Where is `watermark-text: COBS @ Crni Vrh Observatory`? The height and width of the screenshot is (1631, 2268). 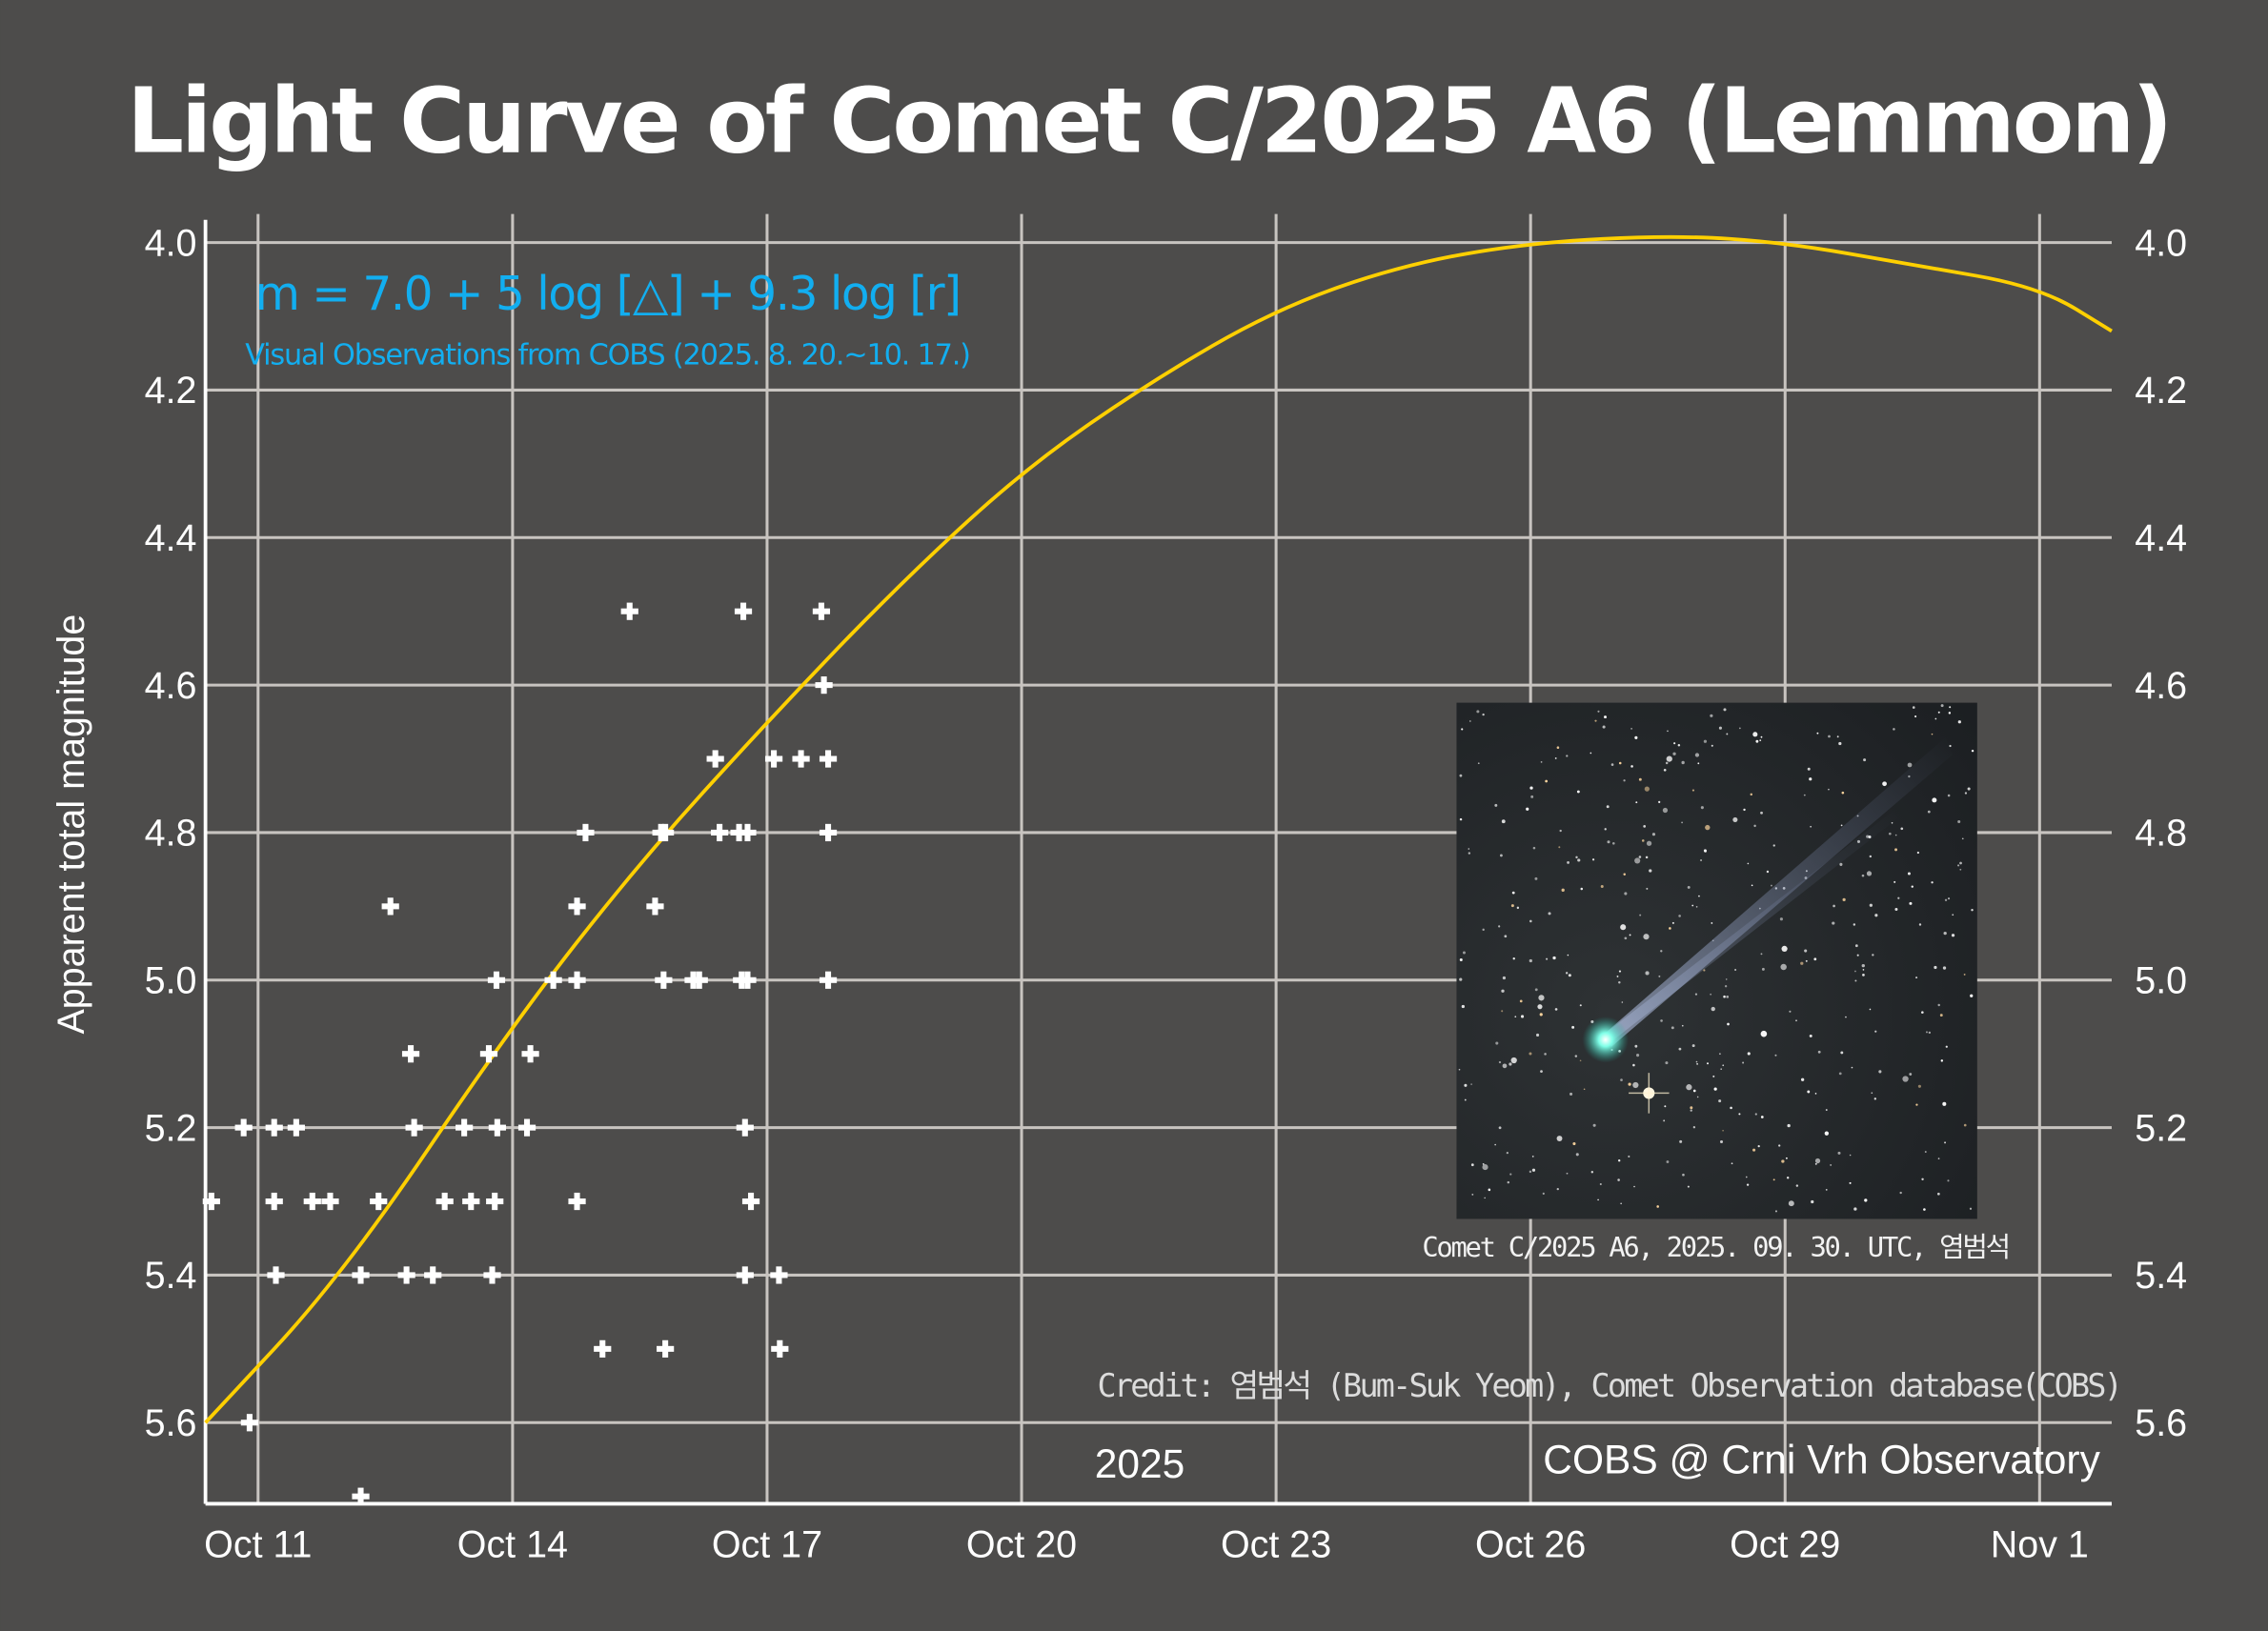 watermark-text: COBS @ Crni Vrh Observatory is located at coordinates (1821, 1461).